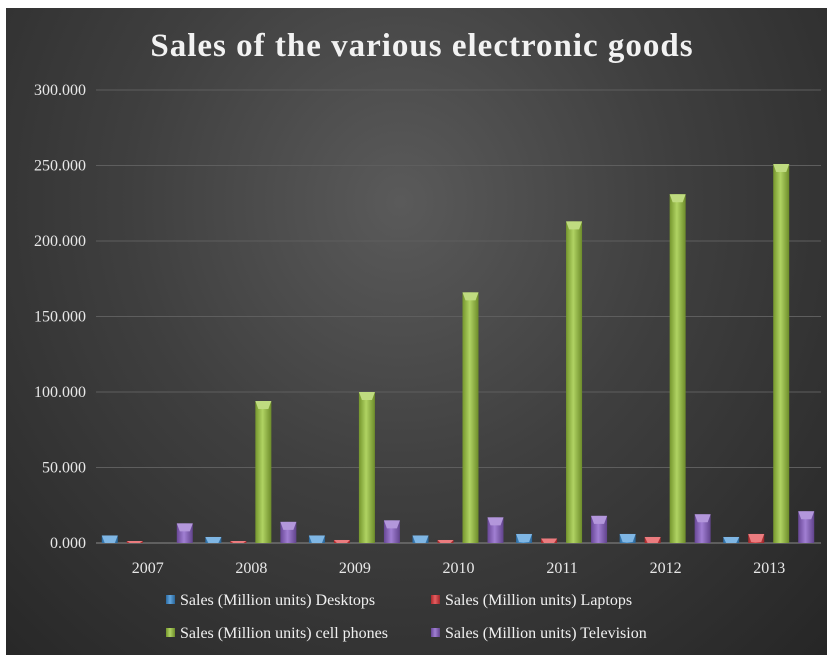 The image size is (833, 659). I want to click on legend-item: Sales (Million units) cell phones, so click(277, 633).